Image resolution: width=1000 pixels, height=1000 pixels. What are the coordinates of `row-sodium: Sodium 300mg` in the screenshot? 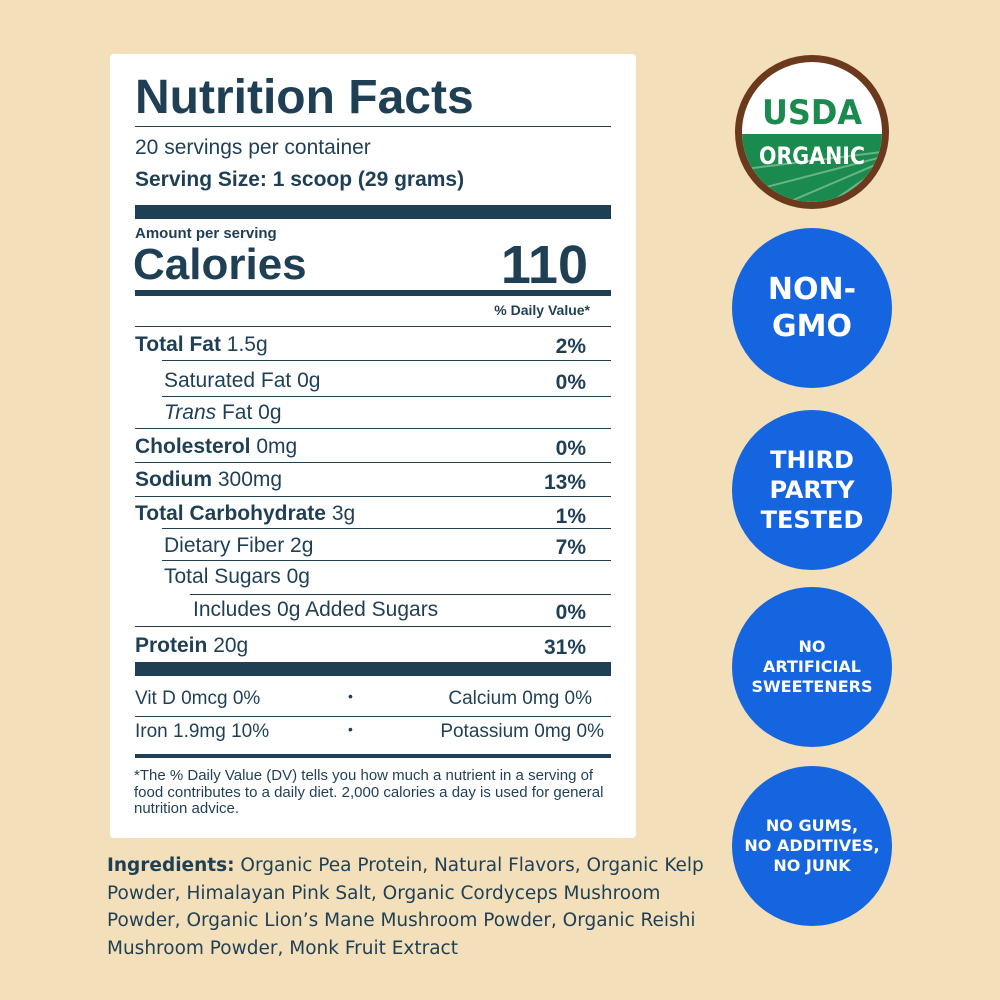 It's located at (209, 479).